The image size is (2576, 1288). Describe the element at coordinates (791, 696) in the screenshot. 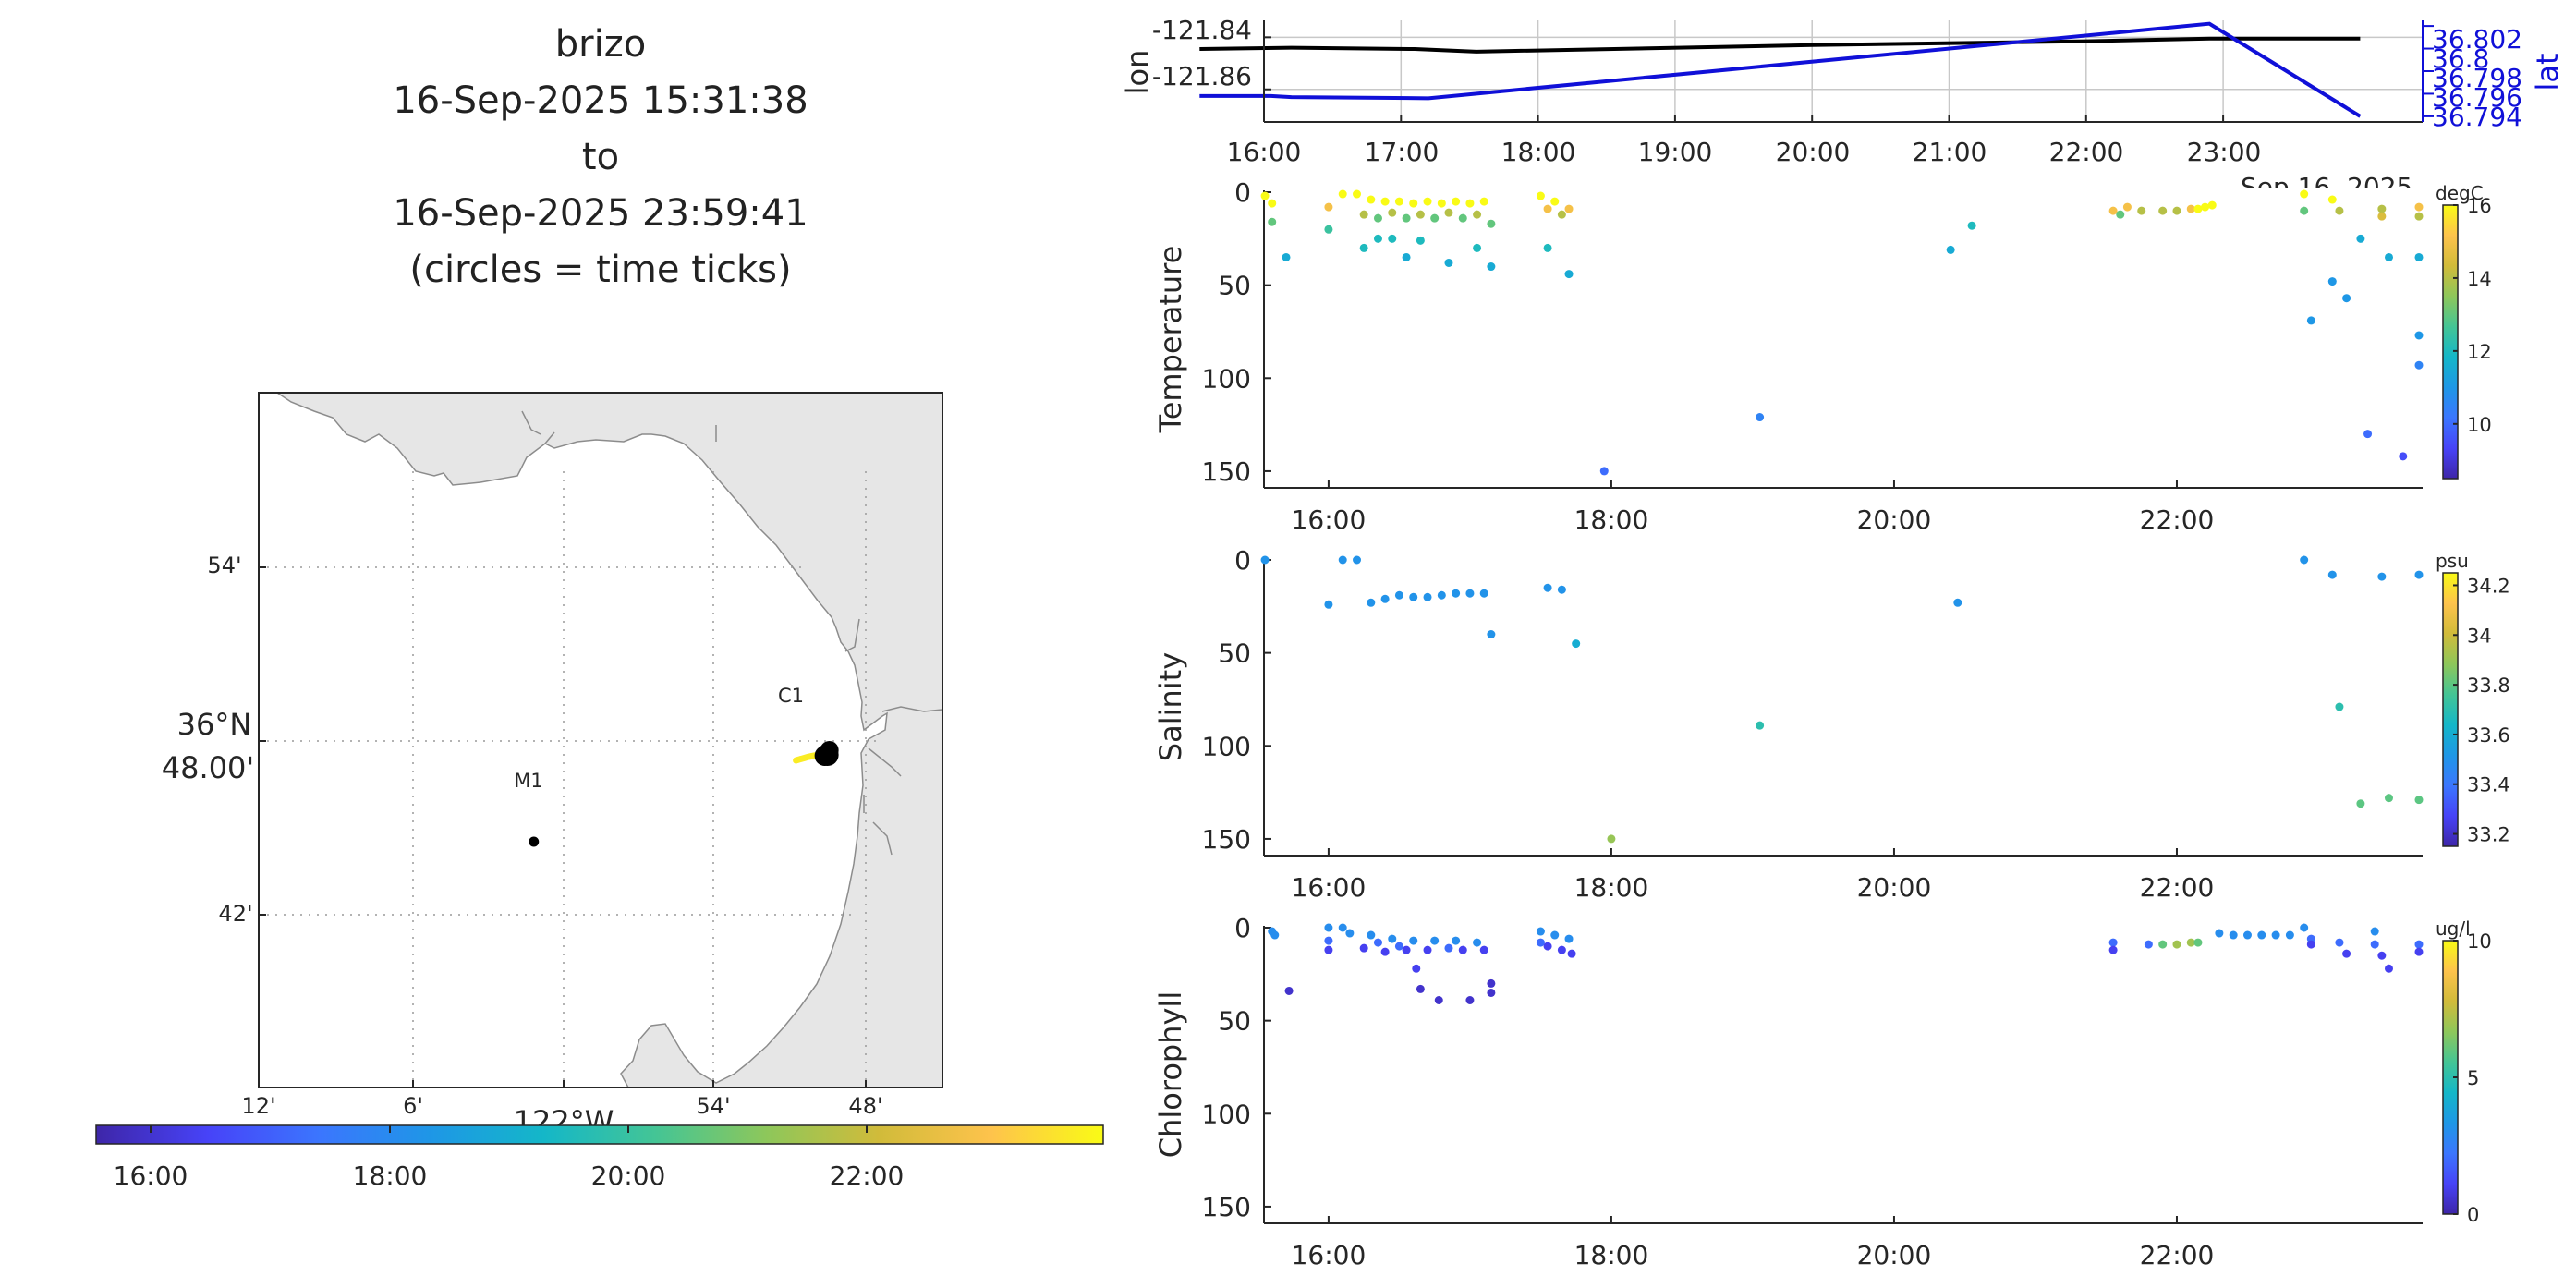

I see `station-label-c1: C1` at that location.